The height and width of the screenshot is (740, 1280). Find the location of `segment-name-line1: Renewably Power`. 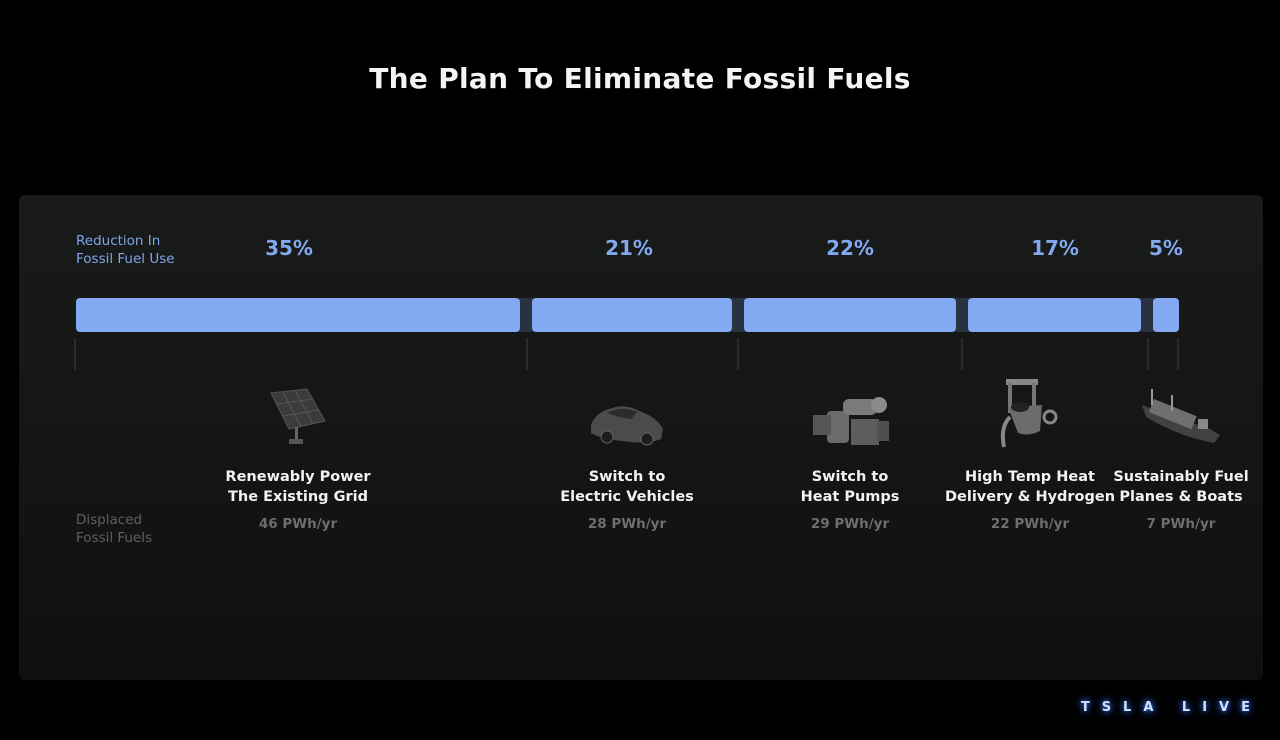

segment-name-line1: Renewably Power is located at coordinates (298, 477).